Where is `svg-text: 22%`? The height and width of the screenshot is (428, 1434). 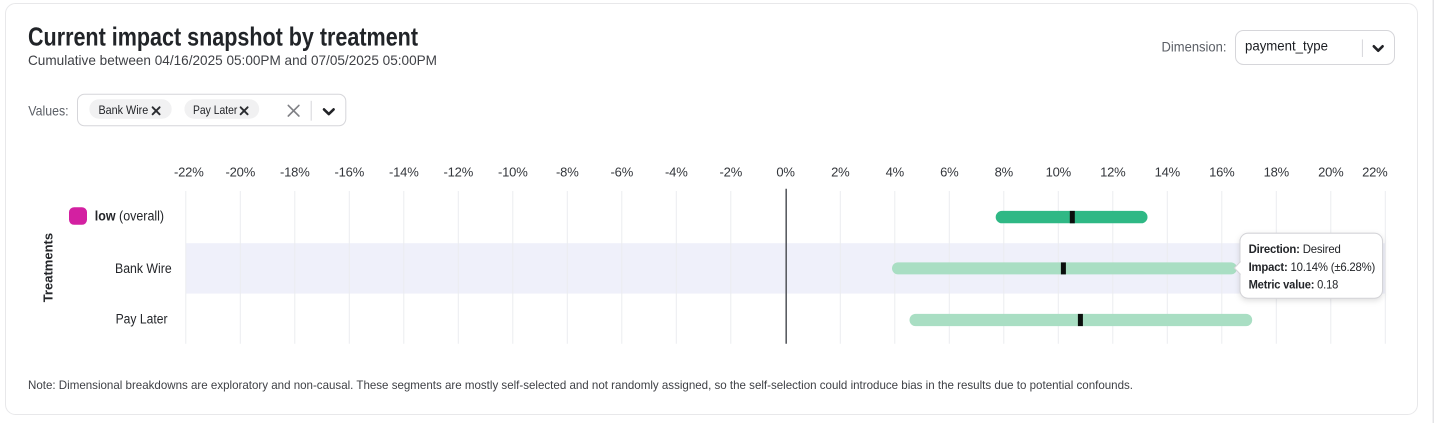
svg-text: 22% is located at coordinates (1375, 172).